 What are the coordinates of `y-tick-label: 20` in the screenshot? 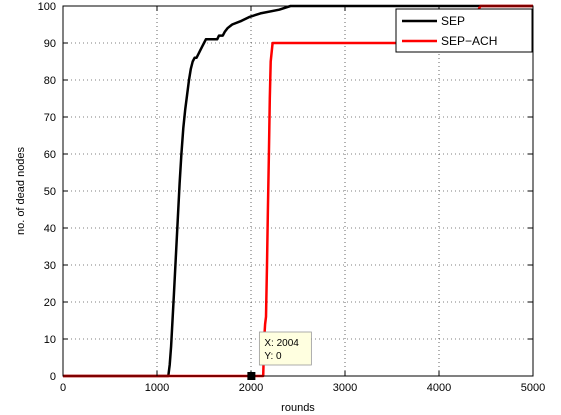 It's located at (50, 303).